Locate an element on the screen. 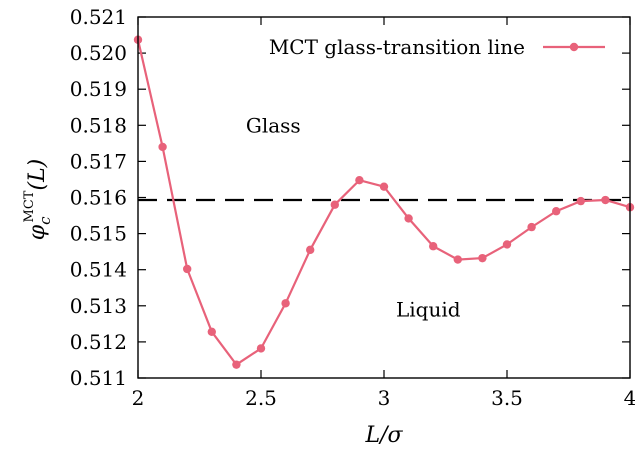  y-tick-label: 0.520 is located at coordinates (98, 53).